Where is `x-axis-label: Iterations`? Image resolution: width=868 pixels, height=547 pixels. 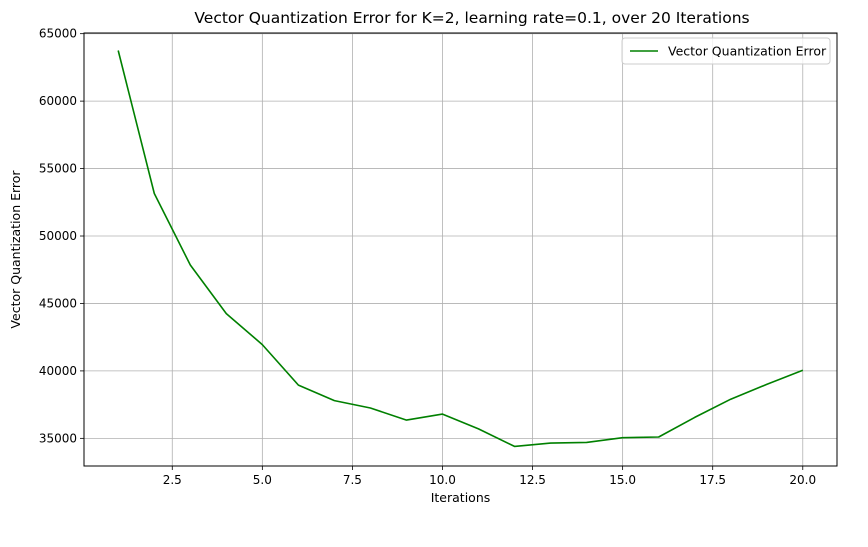
x-axis-label: Iterations is located at coordinates (461, 497).